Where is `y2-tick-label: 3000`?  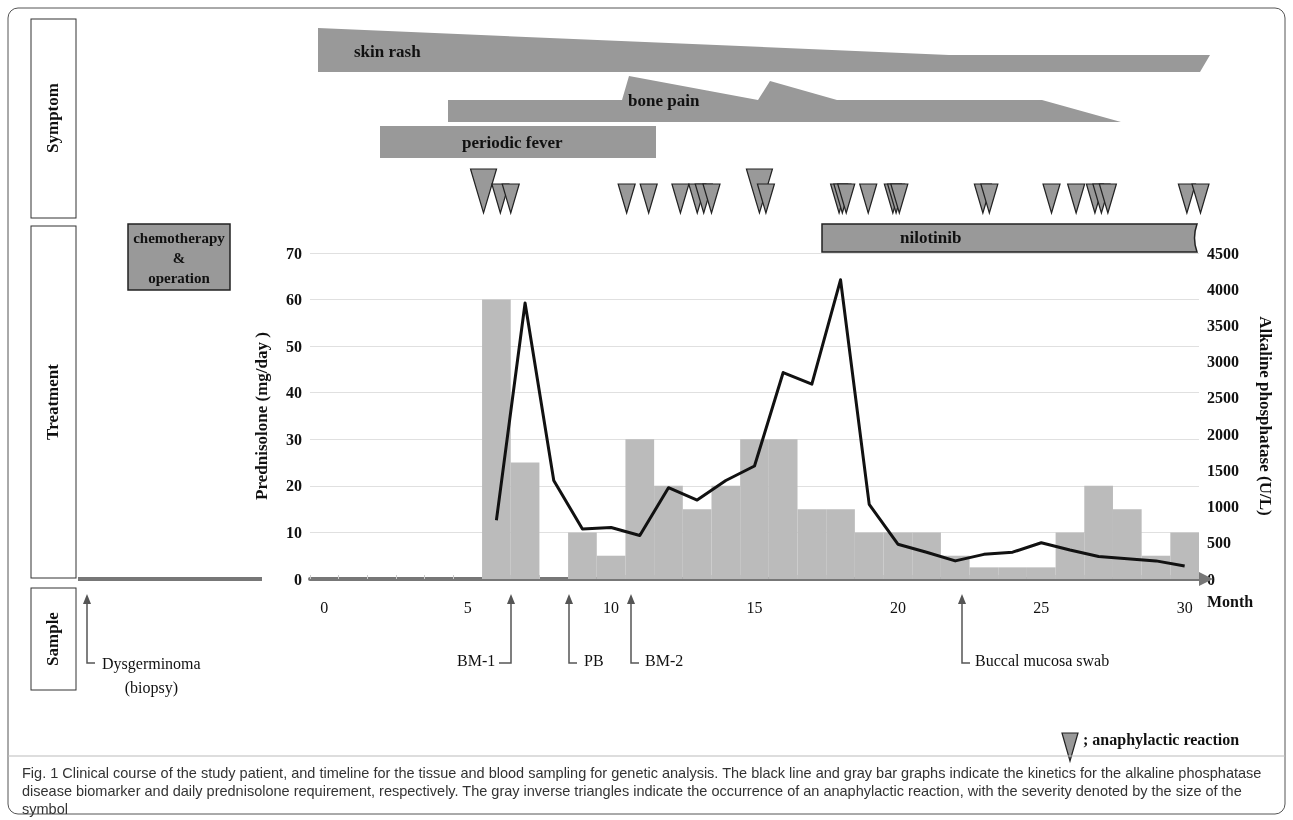 y2-tick-label: 3000 is located at coordinates (1223, 362).